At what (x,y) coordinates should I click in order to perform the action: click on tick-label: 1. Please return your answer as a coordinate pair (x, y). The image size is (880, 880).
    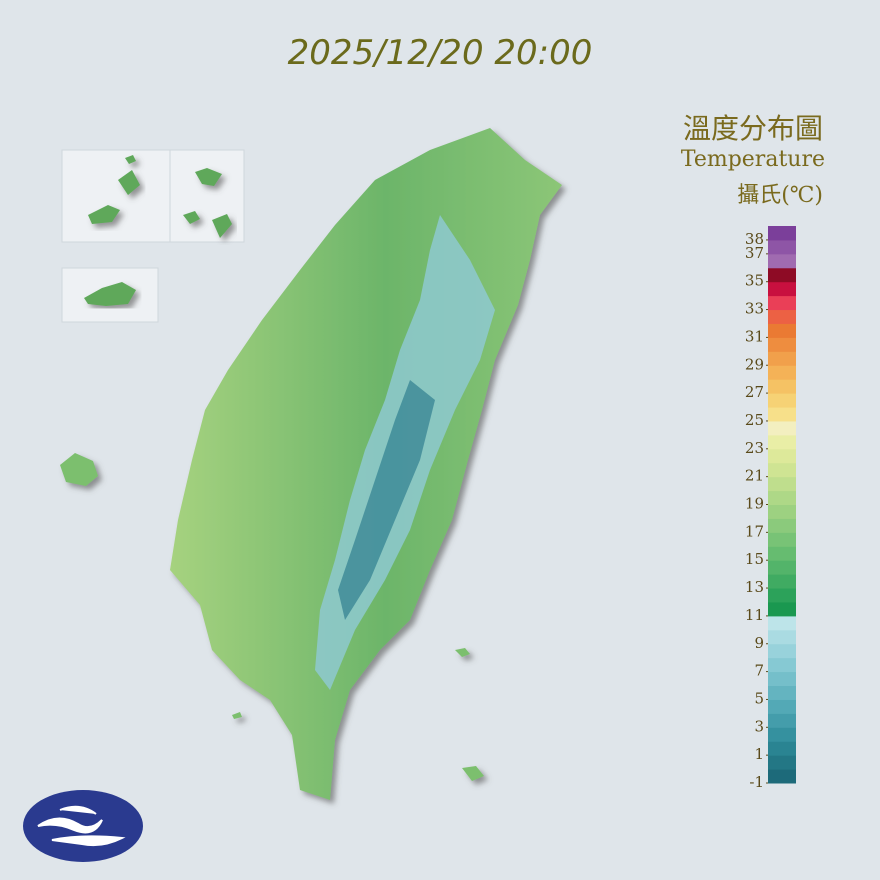
    Looking at the image, I should click on (759, 754).